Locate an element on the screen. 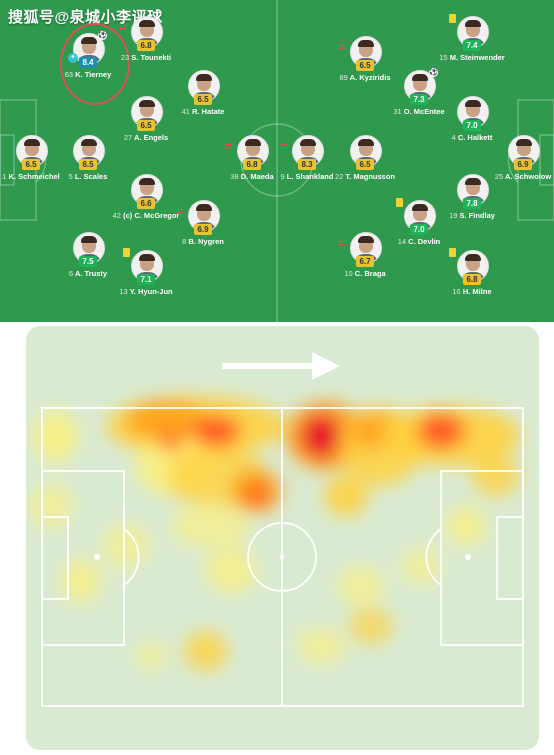  player-name: 31 O. McEntee is located at coordinates (419, 111).